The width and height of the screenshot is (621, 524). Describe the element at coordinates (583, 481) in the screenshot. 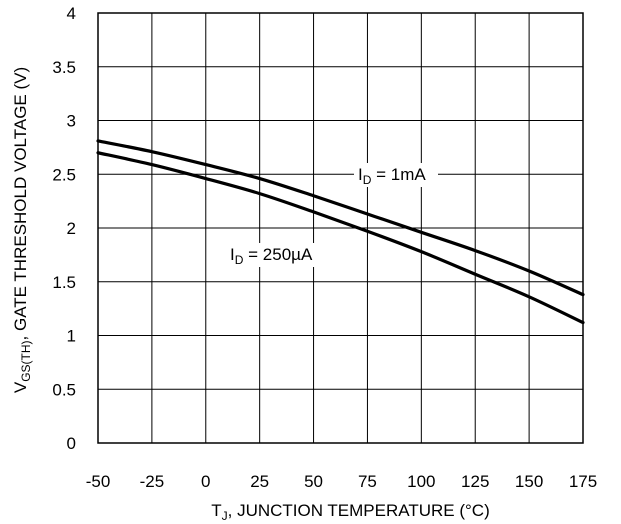

I see `x-tick-label: 175` at that location.